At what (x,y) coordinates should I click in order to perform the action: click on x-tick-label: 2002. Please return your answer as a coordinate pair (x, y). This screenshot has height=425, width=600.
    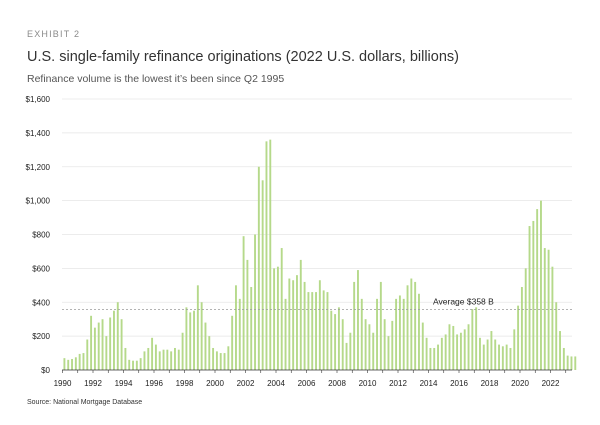
    Looking at the image, I should click on (246, 383).